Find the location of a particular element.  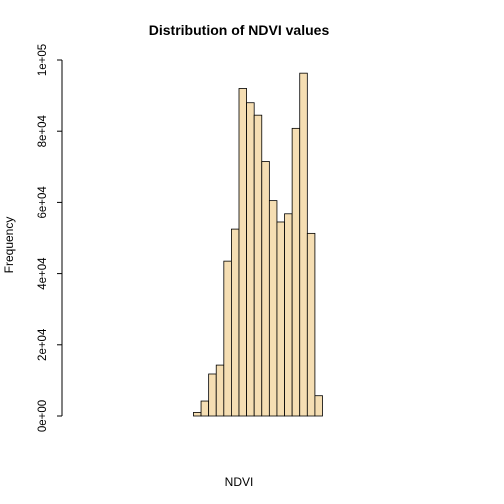

chart-title: Distribution of NDVI values is located at coordinates (239, 30).